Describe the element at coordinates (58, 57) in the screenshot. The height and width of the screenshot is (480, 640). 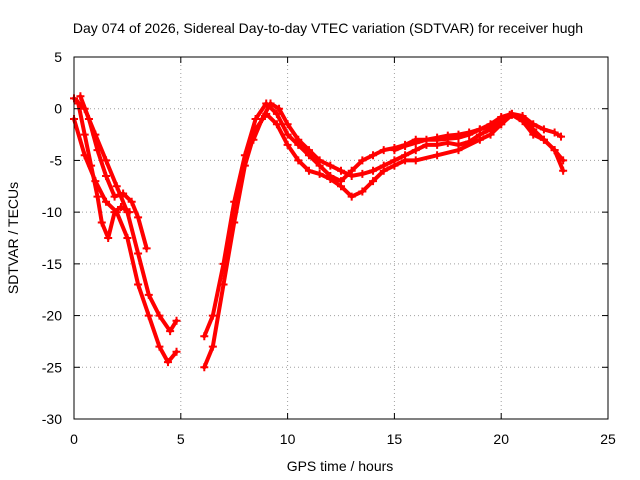
I see `y-tick-label: 5` at that location.